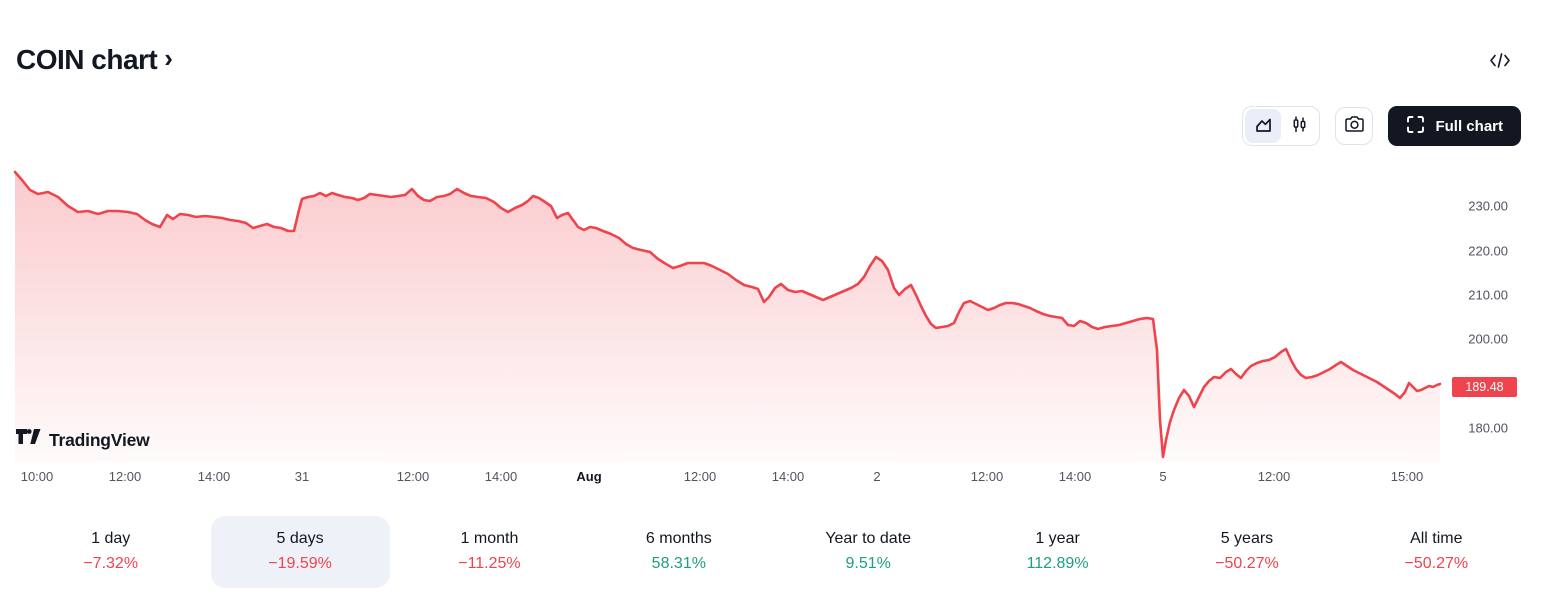  I want to click on area-chart-icon, so click(1263, 126).